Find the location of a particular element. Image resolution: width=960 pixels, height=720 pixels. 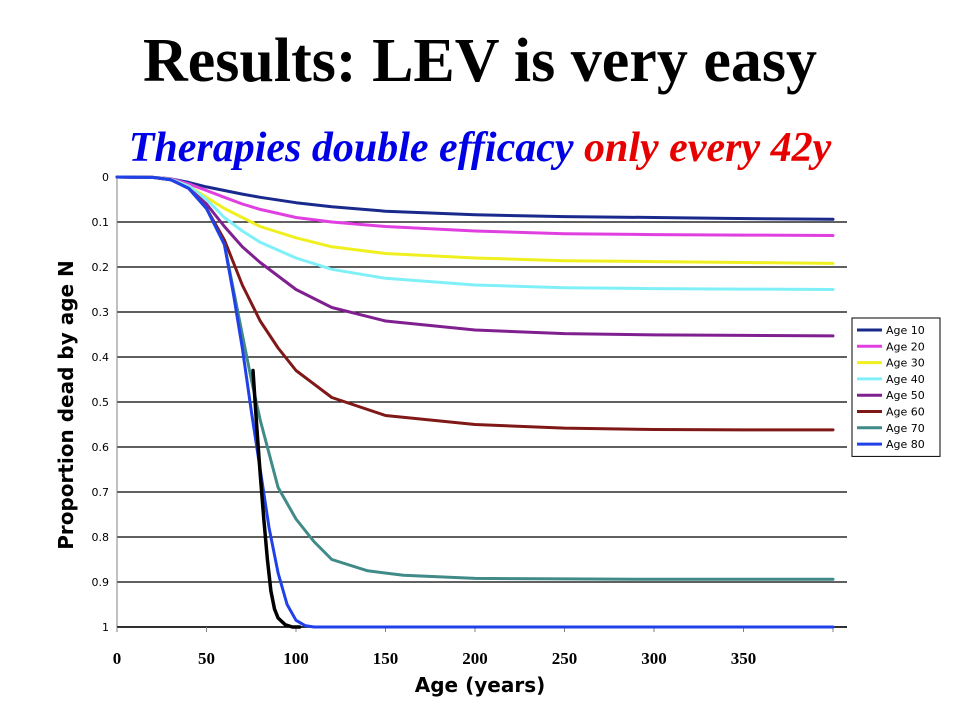

y-tick-label: 0.4 is located at coordinates (101, 357).